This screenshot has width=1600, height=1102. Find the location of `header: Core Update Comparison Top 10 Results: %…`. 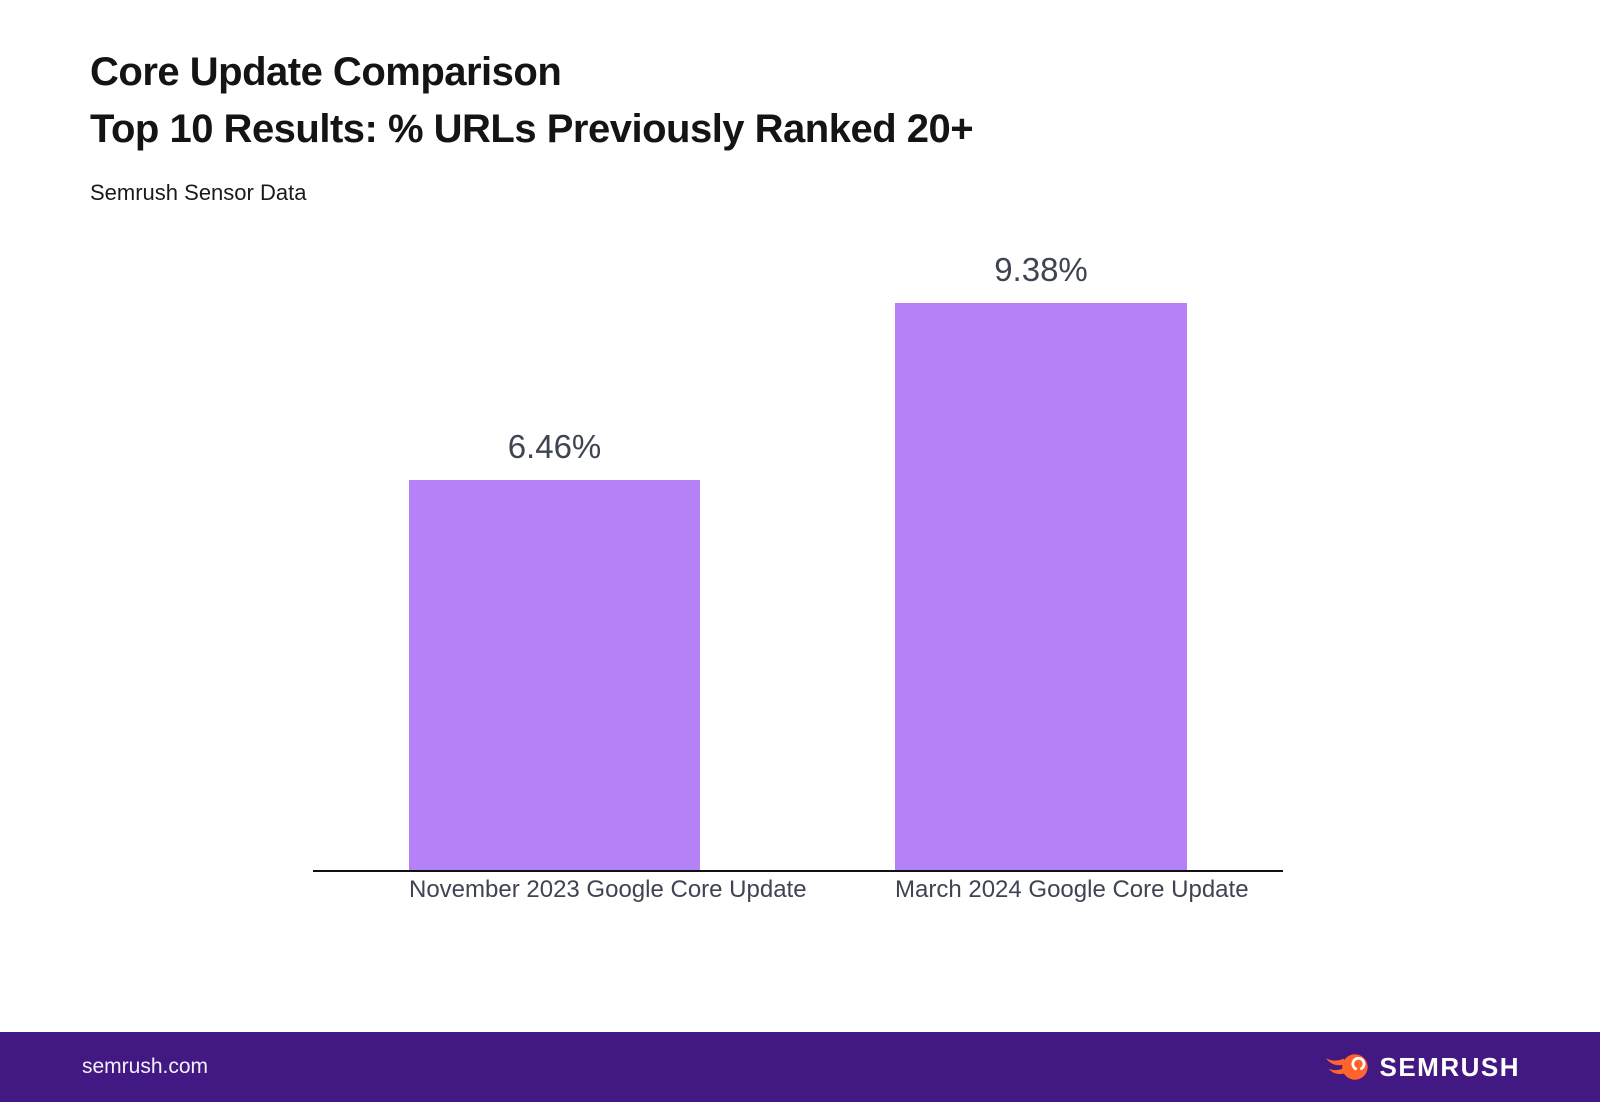

header: Core Update Comparison Top 10 Results: %… is located at coordinates (532, 125).